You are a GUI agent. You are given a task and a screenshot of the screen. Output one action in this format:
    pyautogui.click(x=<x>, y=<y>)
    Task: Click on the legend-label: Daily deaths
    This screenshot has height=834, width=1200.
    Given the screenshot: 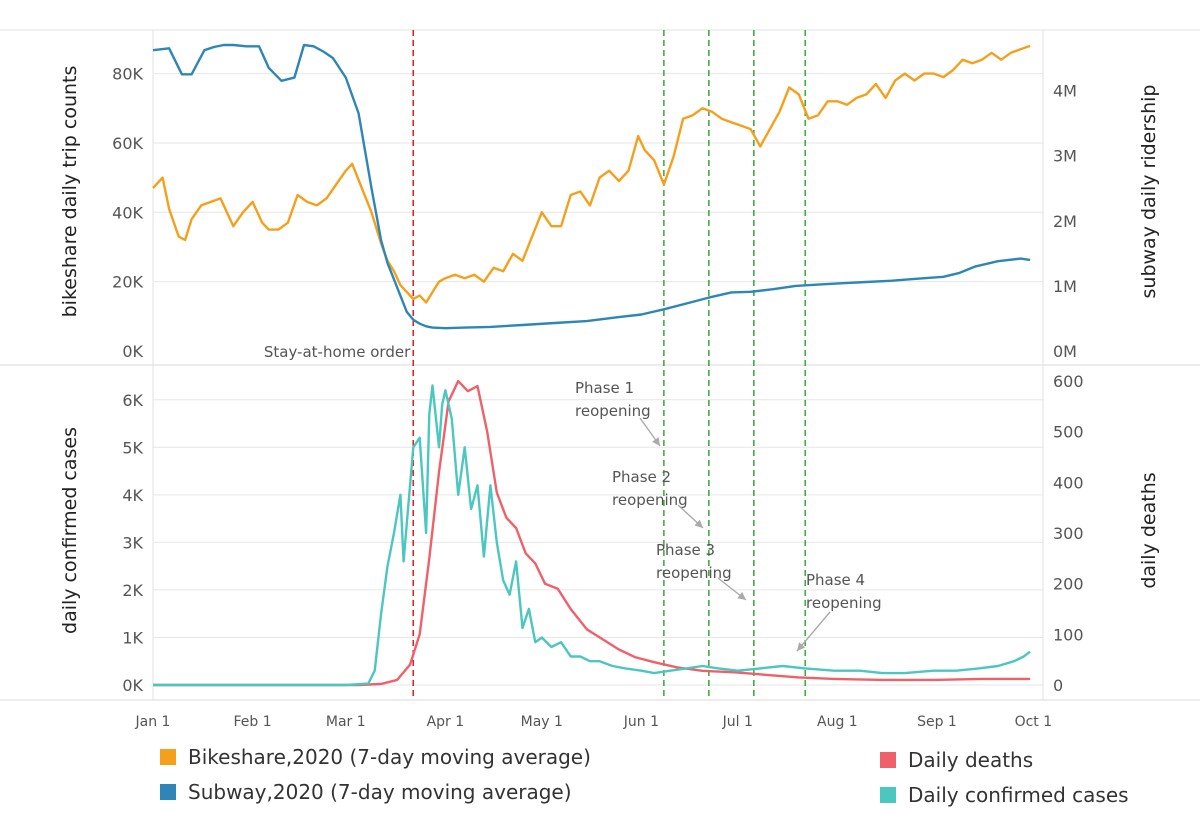 What is the action you would take?
    pyautogui.click(x=970, y=760)
    